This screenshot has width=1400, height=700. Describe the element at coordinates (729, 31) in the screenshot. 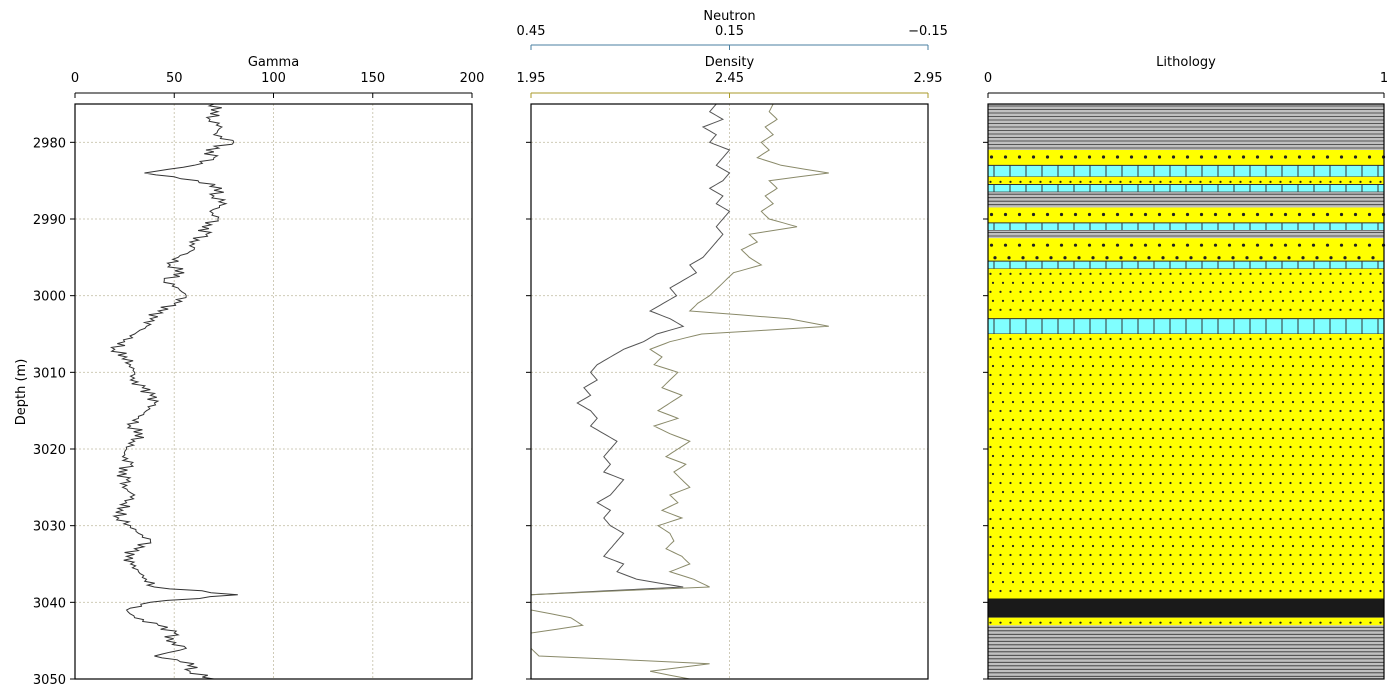

I see `neutron-tick-label: 0.15` at that location.